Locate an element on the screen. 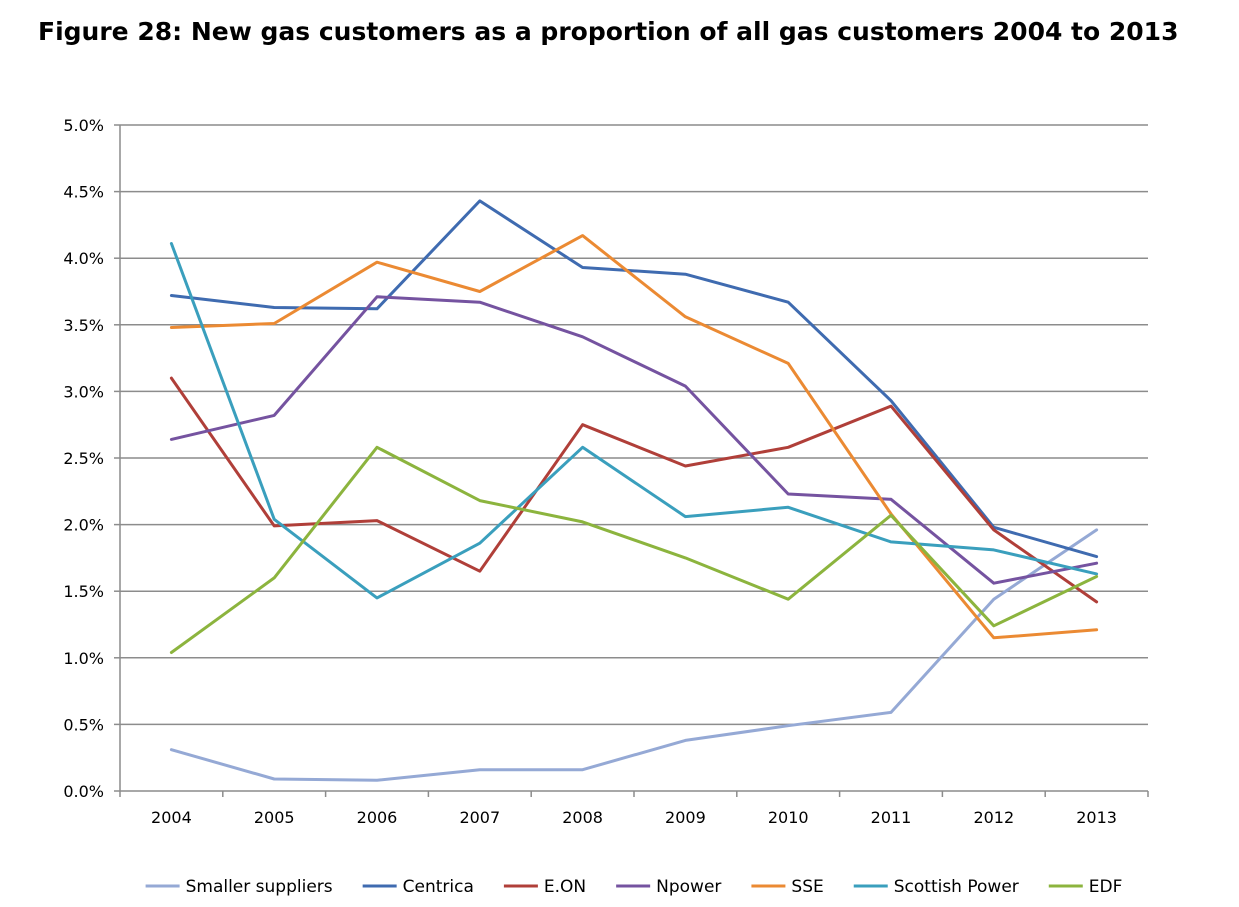 The image size is (1239, 907). y-tick-label: 5.0% is located at coordinates (83, 125).